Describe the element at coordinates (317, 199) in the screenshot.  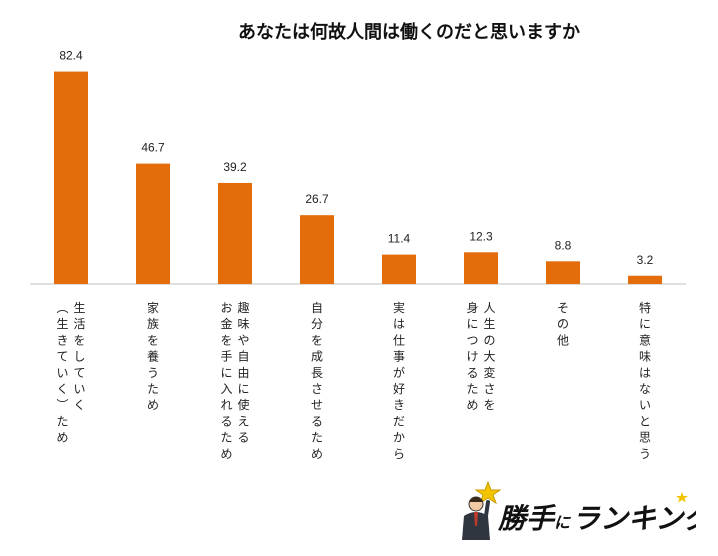
I see `data-label-4: 26.7` at that location.